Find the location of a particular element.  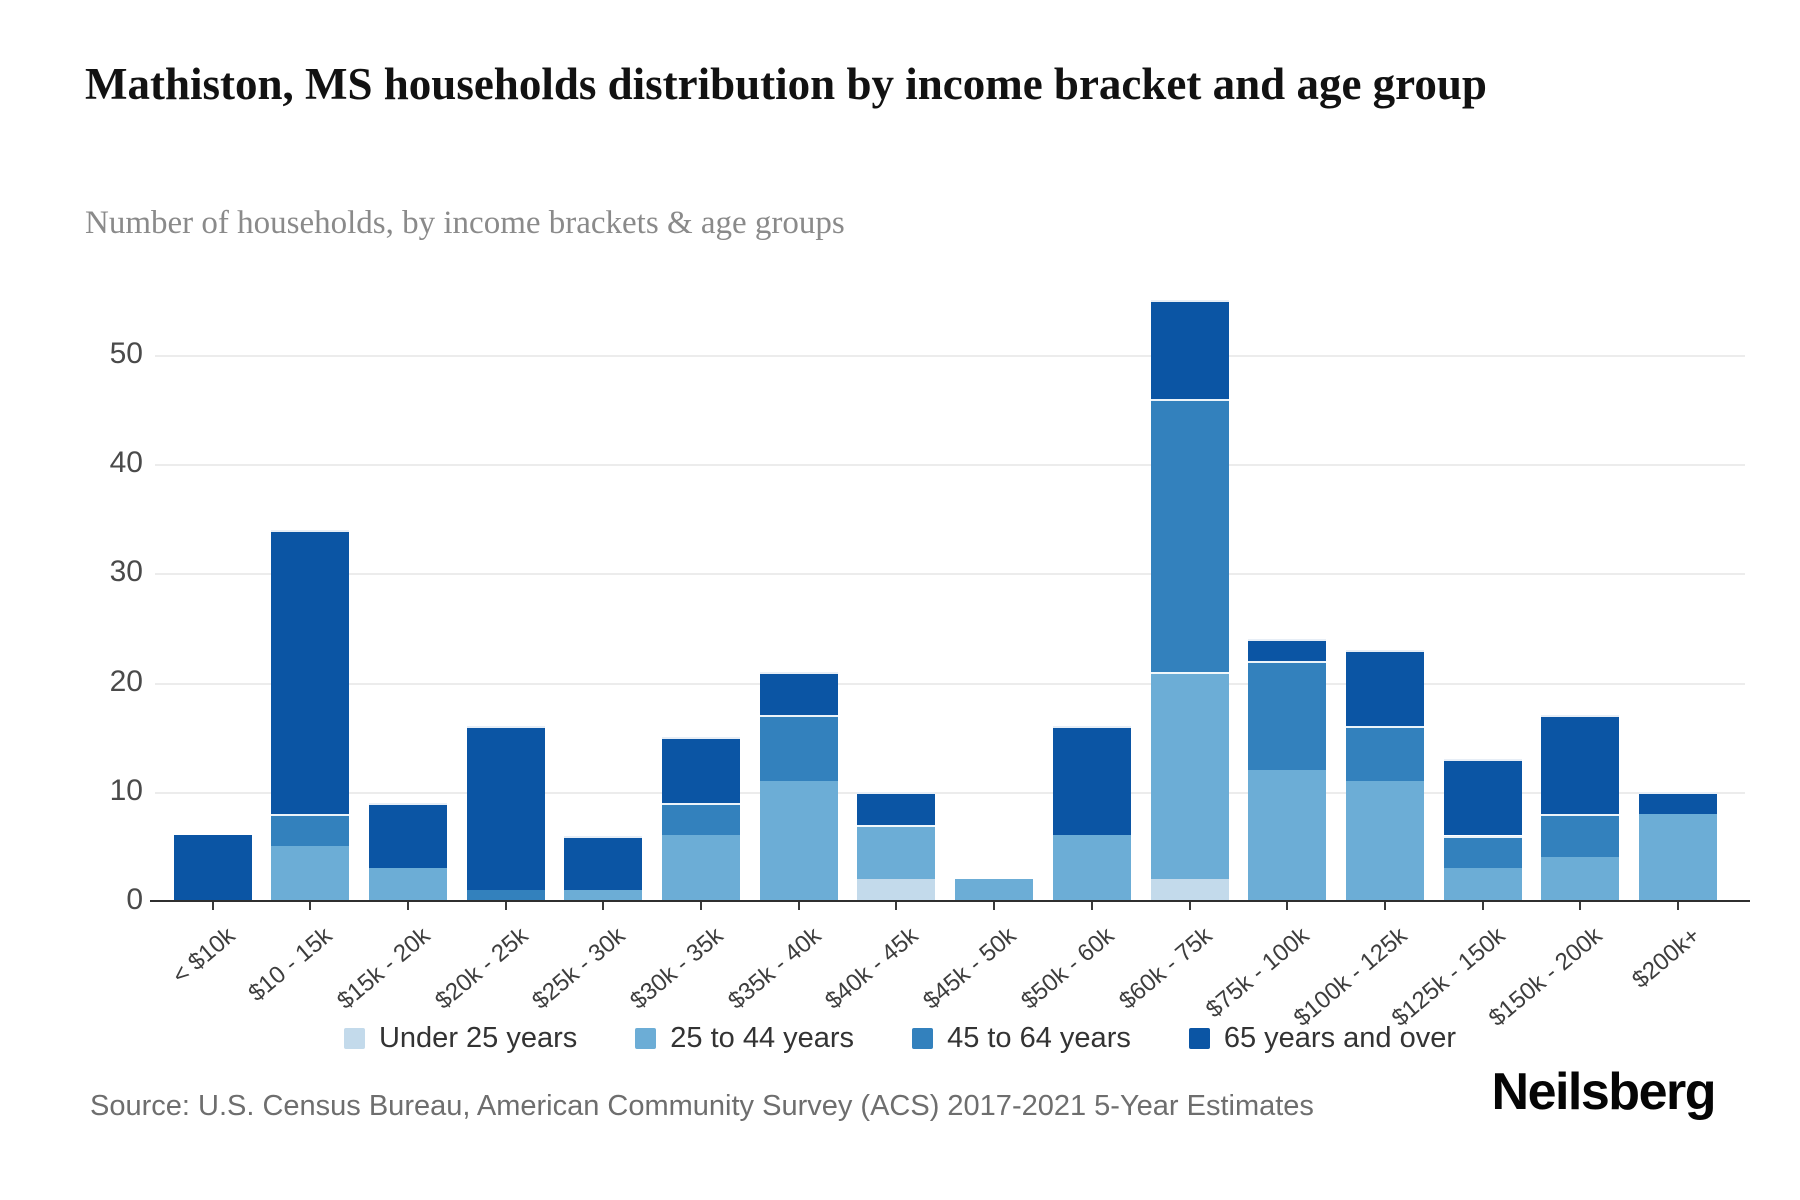

bar-segment--40k-45k-series-3 is located at coordinates (896, 808).